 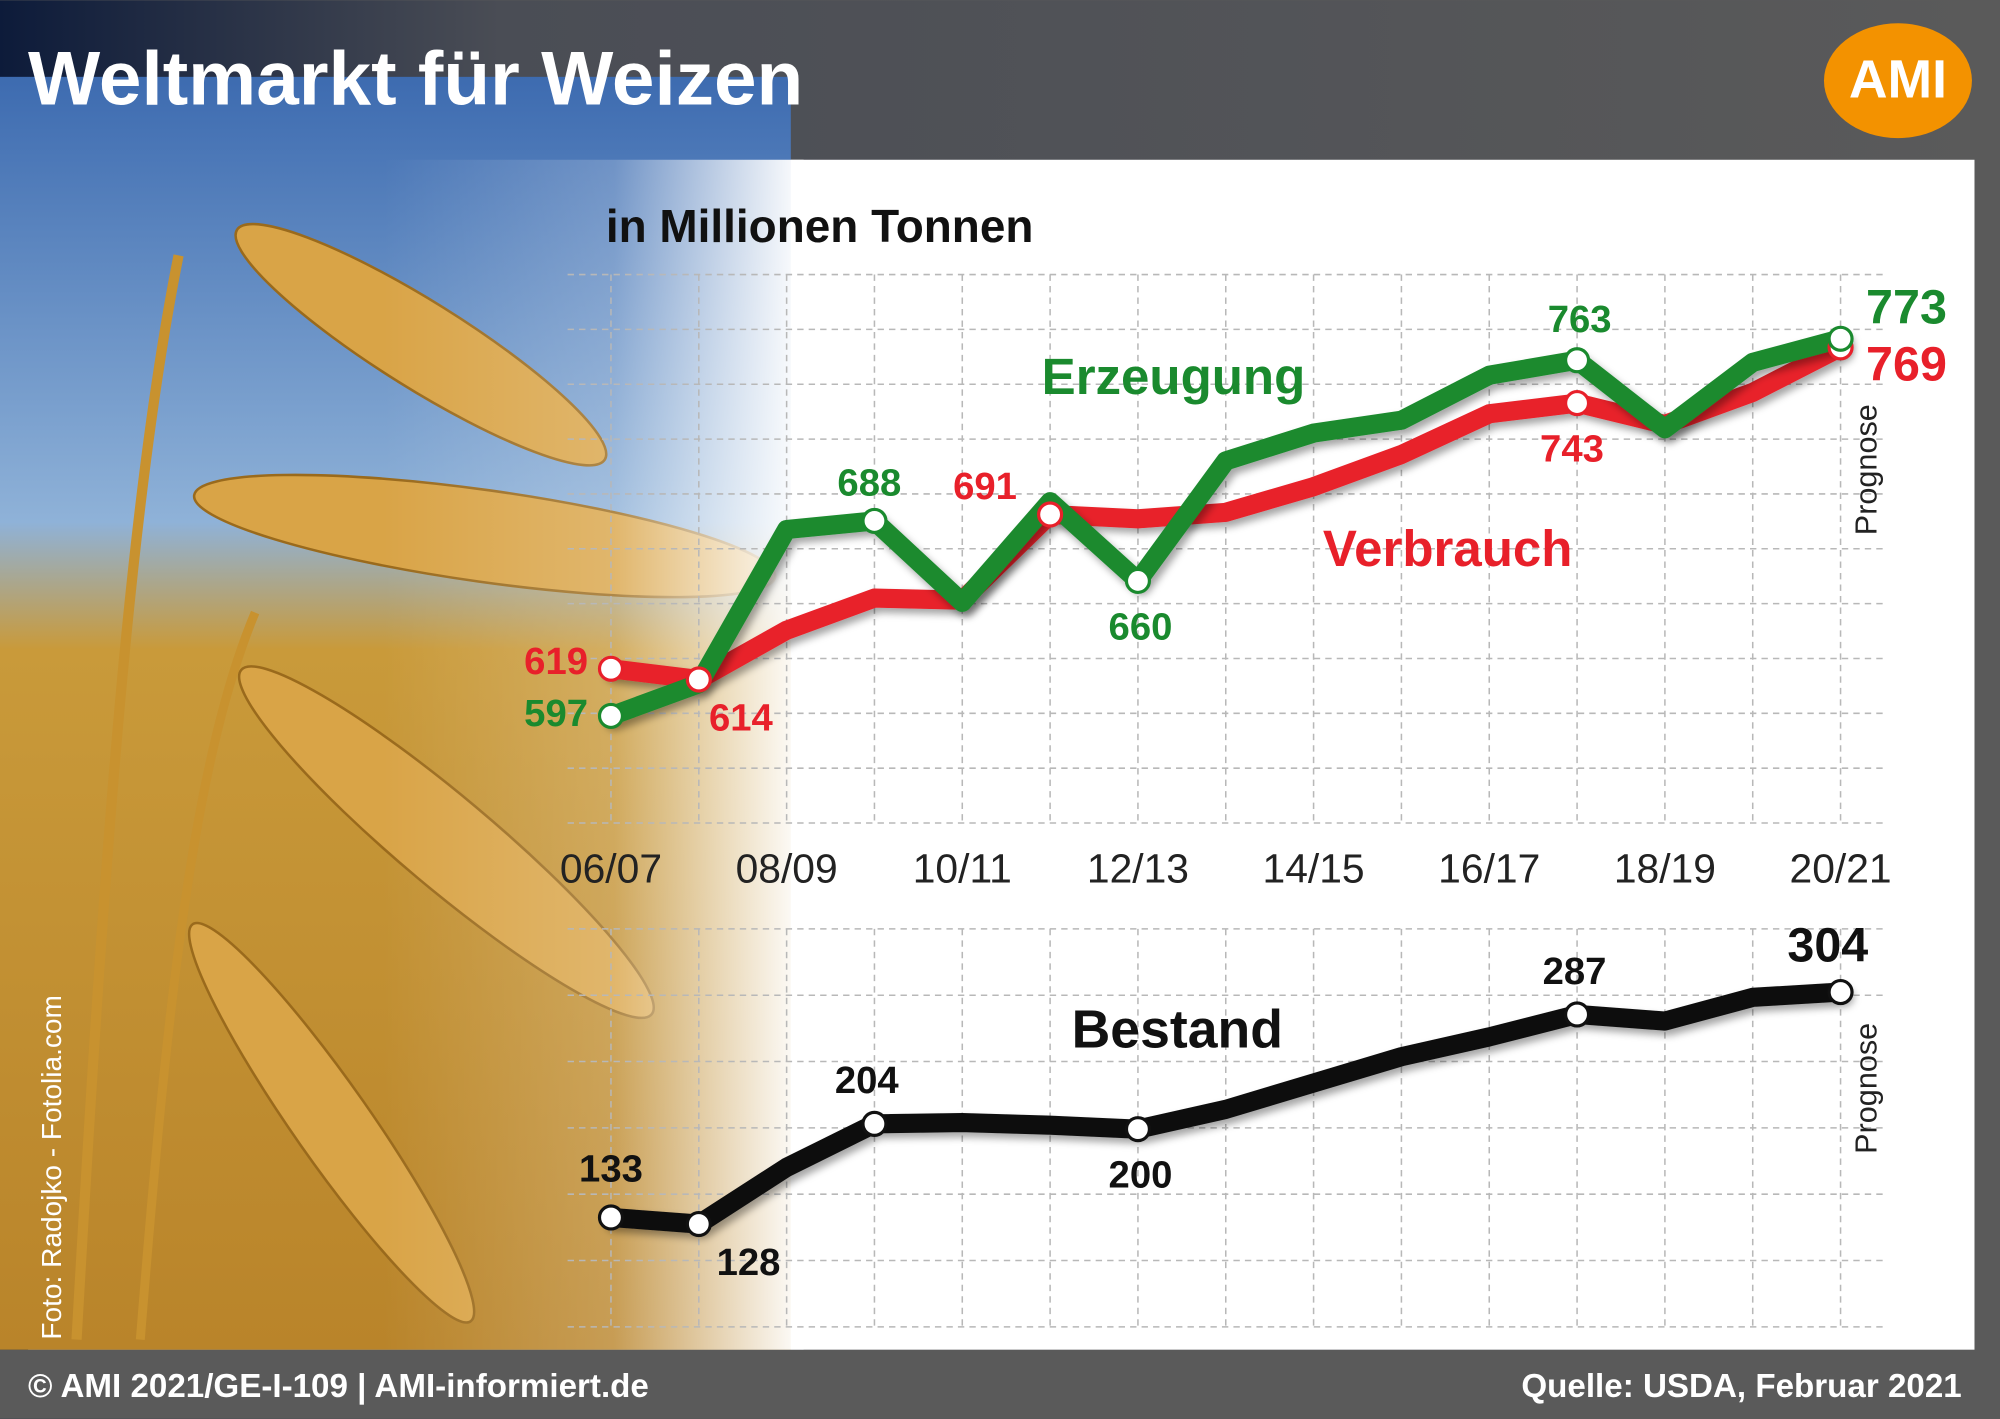 I want to click on x-tick-label: 10/11, so click(x=962, y=868).